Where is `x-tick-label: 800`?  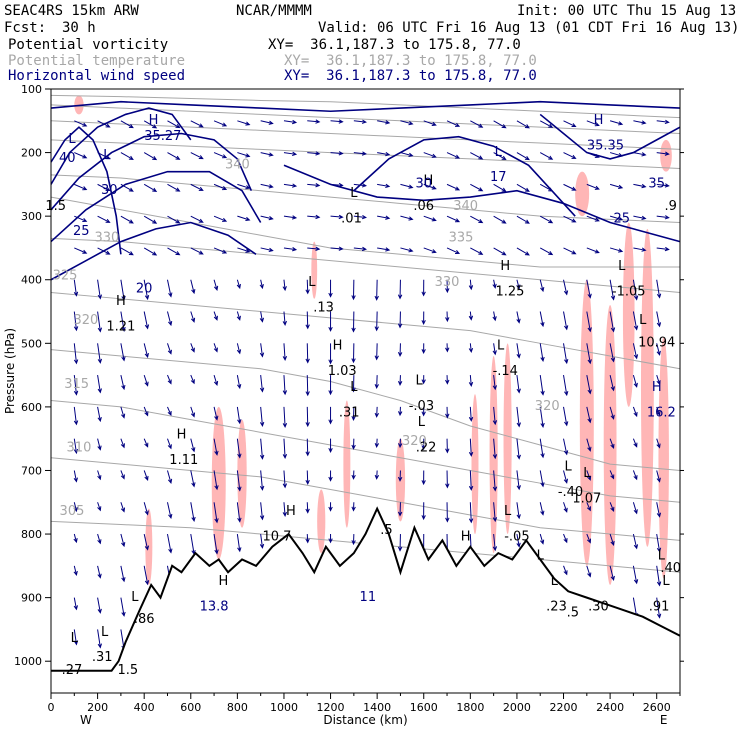
x-tick-label: 800 is located at coordinates (237, 707).